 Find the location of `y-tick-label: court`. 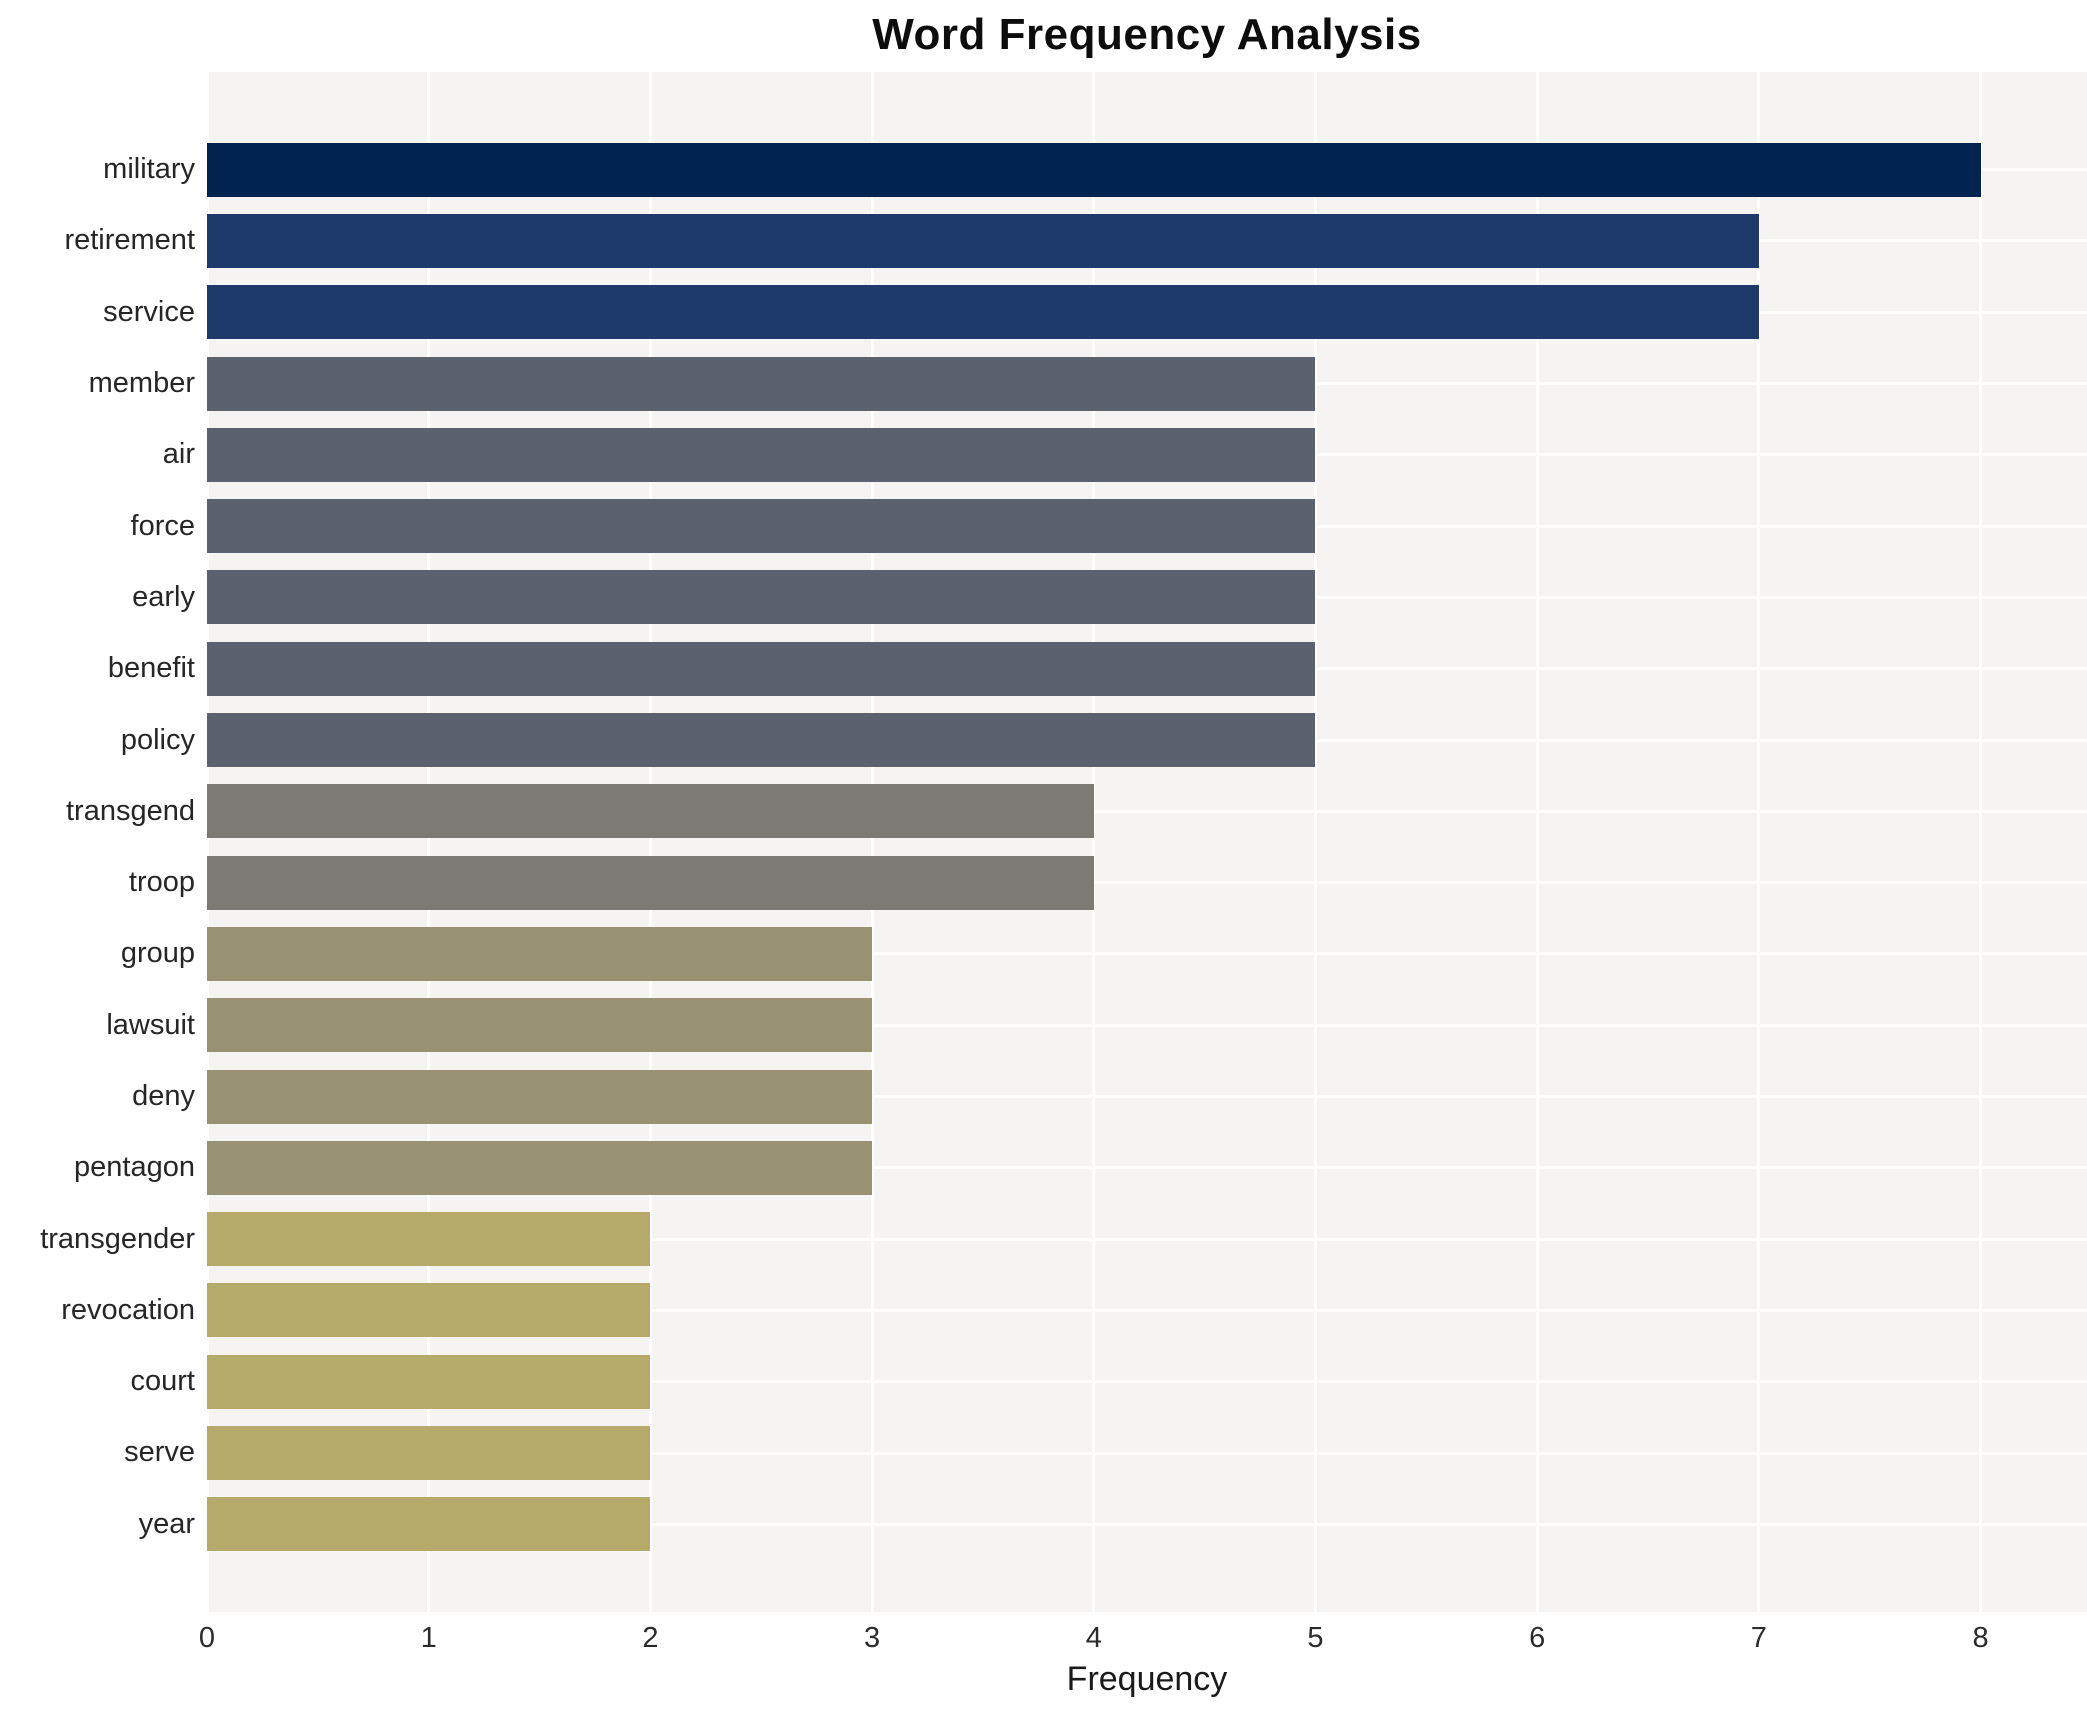

y-tick-label: court is located at coordinates (162, 1381).